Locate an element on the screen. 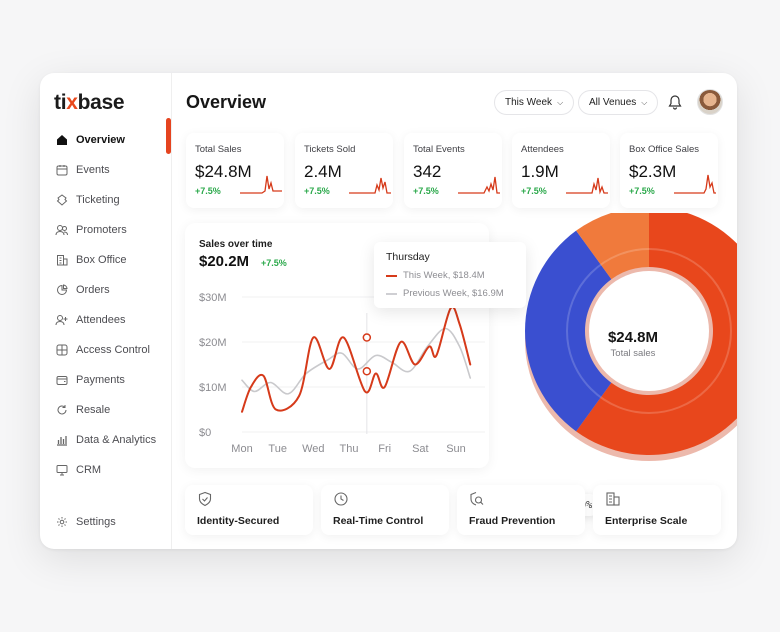  sidebar-item-label: Box Office is located at coordinates (101, 260).